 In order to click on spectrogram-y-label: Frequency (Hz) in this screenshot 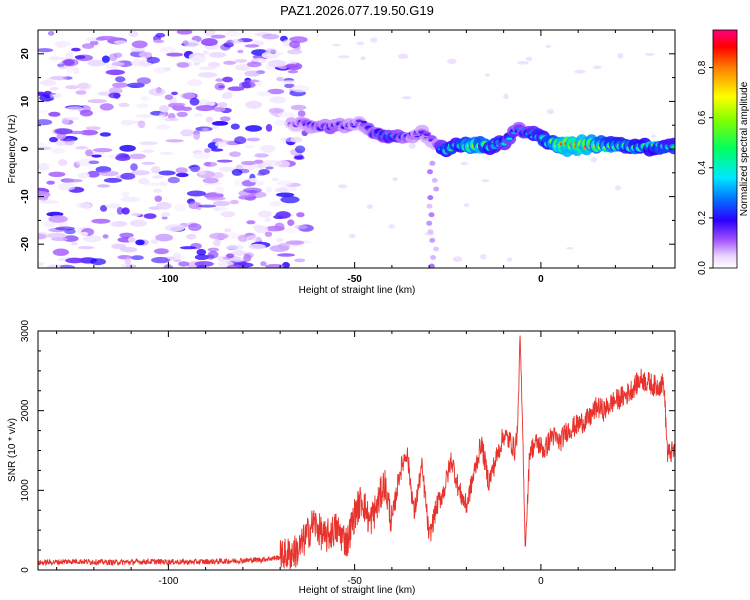, I will do `click(12, 149)`.